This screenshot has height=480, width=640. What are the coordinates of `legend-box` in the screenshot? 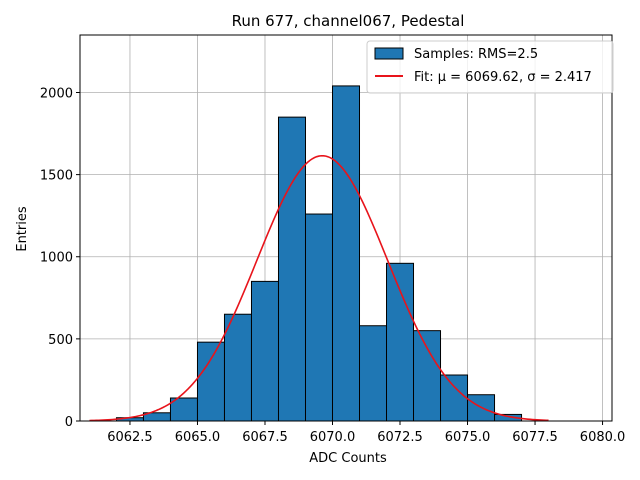 It's located at (490, 67).